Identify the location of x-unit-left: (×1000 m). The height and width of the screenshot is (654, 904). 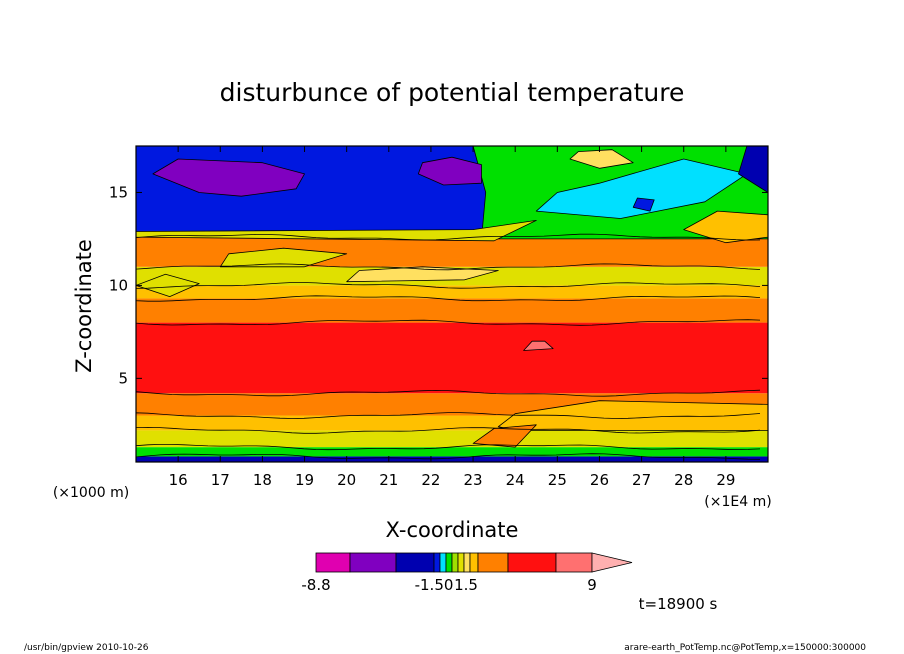
(91, 493).